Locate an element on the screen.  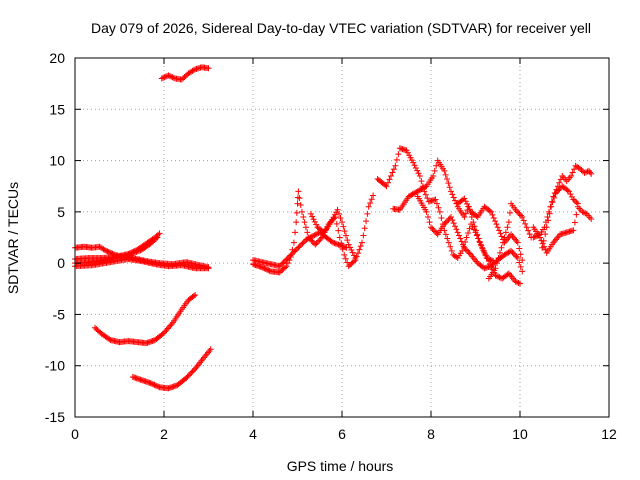
x-tick-label: 6 is located at coordinates (342, 434).